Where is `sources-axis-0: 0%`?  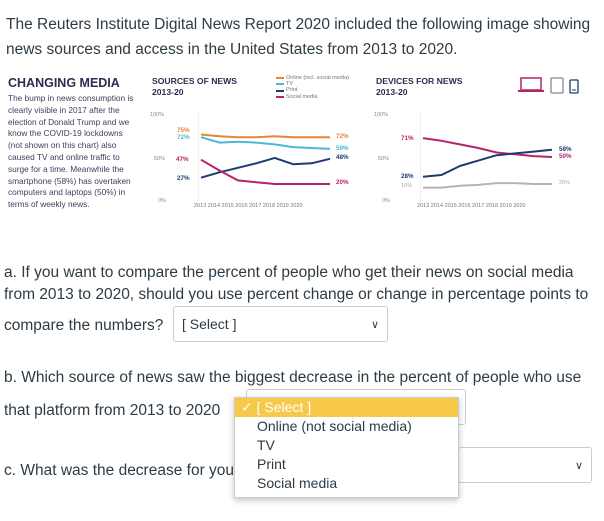 sources-axis-0: 0% is located at coordinates (162, 201).